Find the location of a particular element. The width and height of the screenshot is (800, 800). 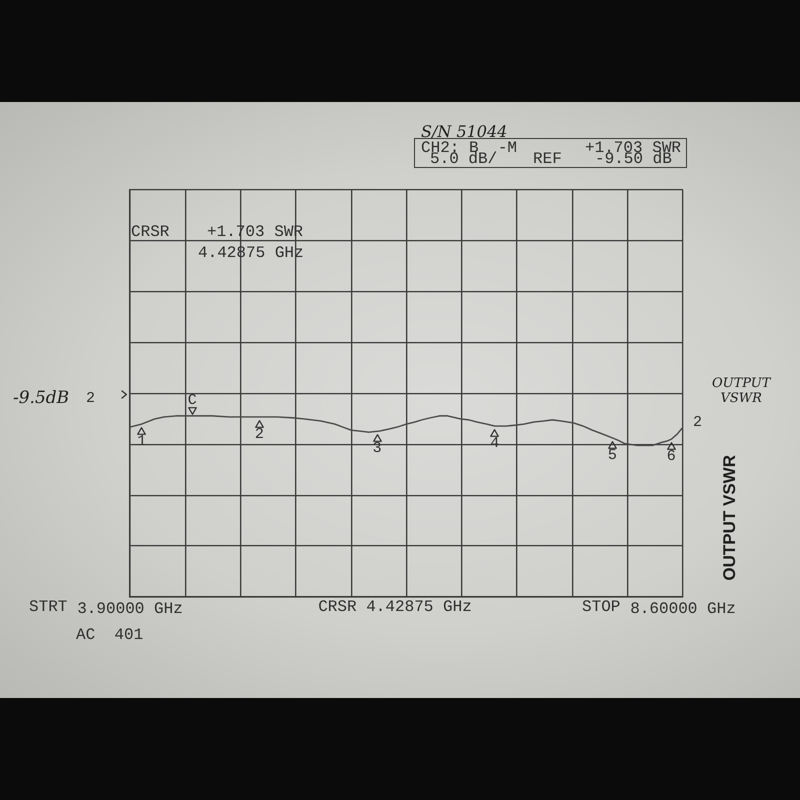

text: -9.5dB is located at coordinates (41, 398).